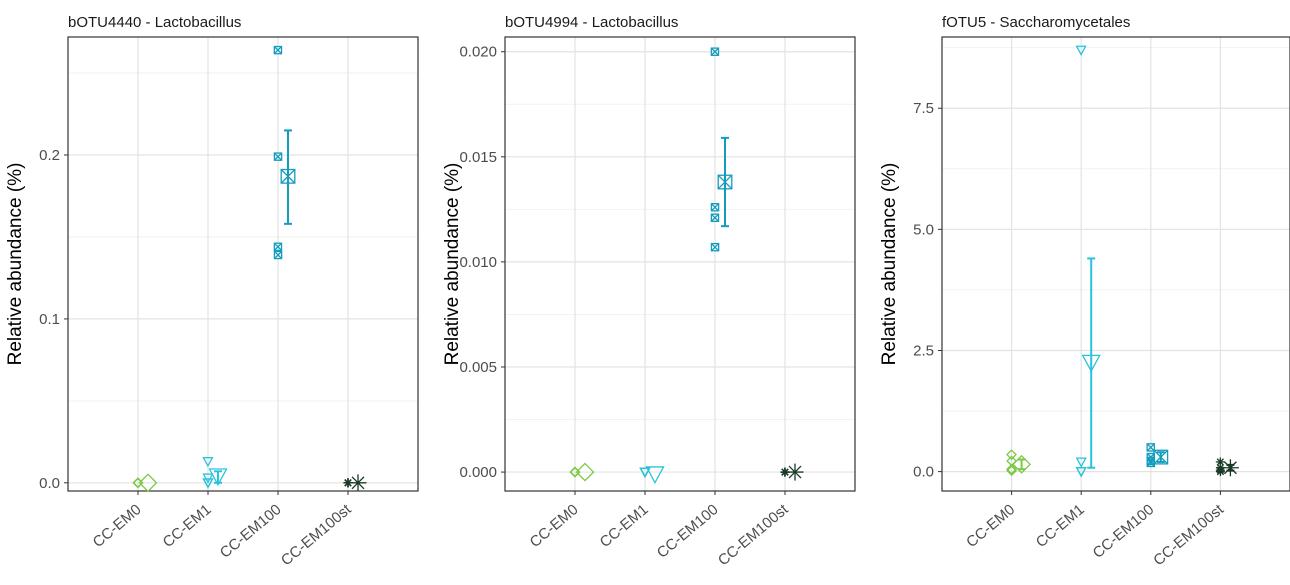 Image resolution: width=1290 pixels, height=585 pixels. Describe the element at coordinates (923, 350) in the screenshot. I see `y-tick-label: 2.5` at that location.